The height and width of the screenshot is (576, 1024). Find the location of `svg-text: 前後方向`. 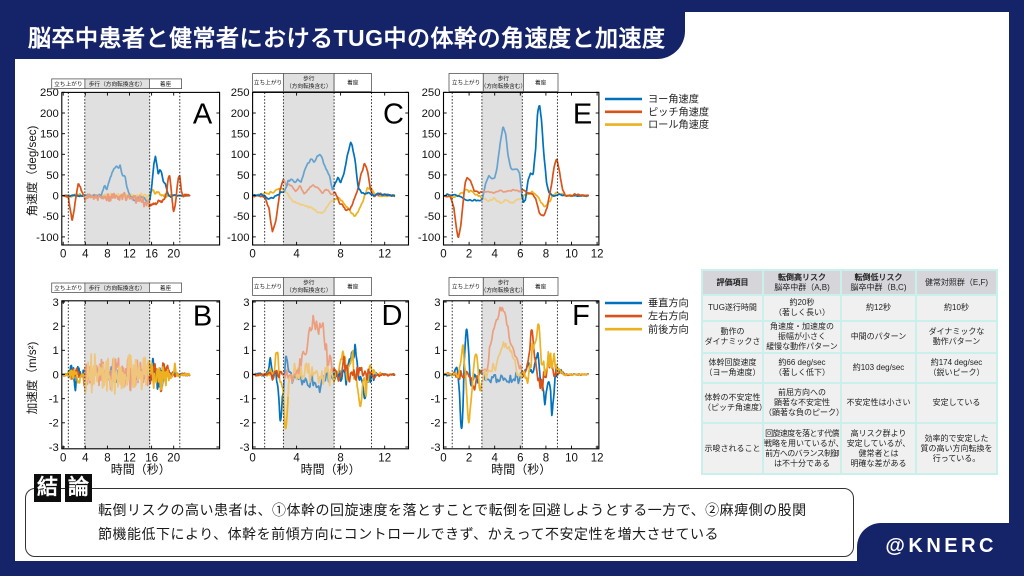

svg-text: 前後方向 is located at coordinates (668, 329).